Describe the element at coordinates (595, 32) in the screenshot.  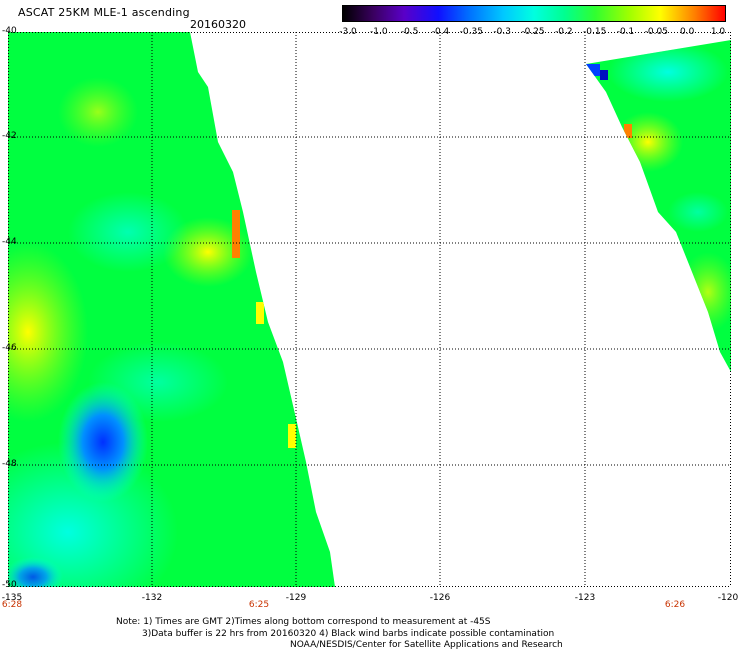
I see `colorbar-tick-label: -0.15` at that location.